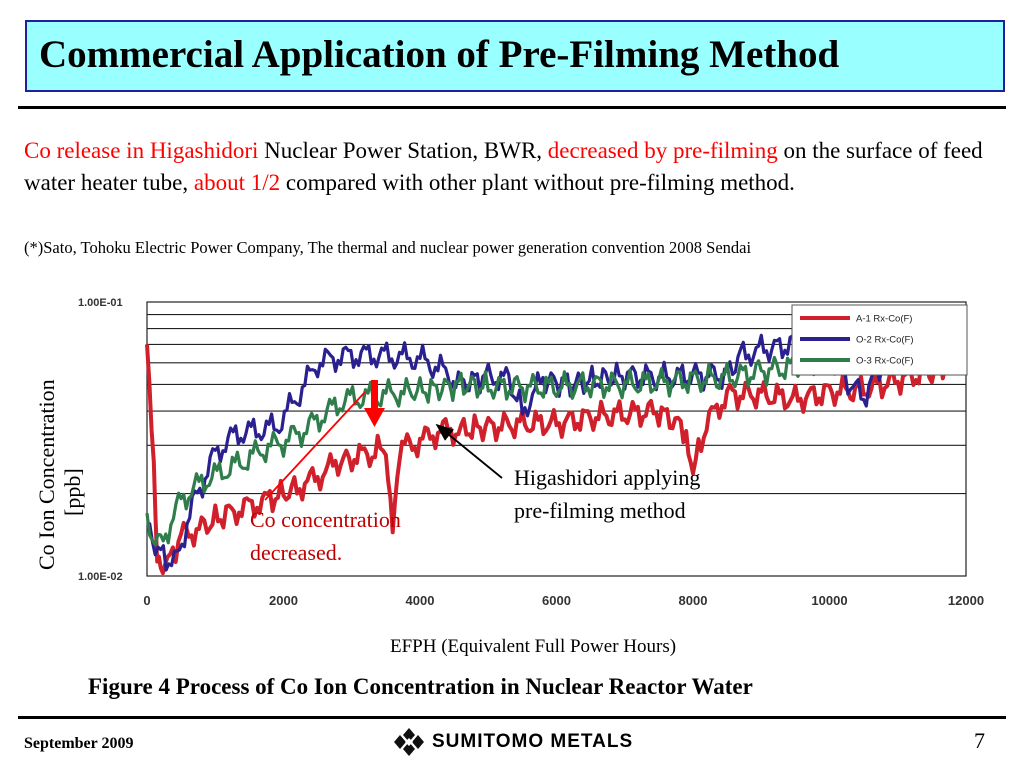 The width and height of the screenshot is (1024, 768). What do you see at coordinates (72, 492) in the screenshot?
I see `y-axis-unit: [ppb]` at bounding box center [72, 492].